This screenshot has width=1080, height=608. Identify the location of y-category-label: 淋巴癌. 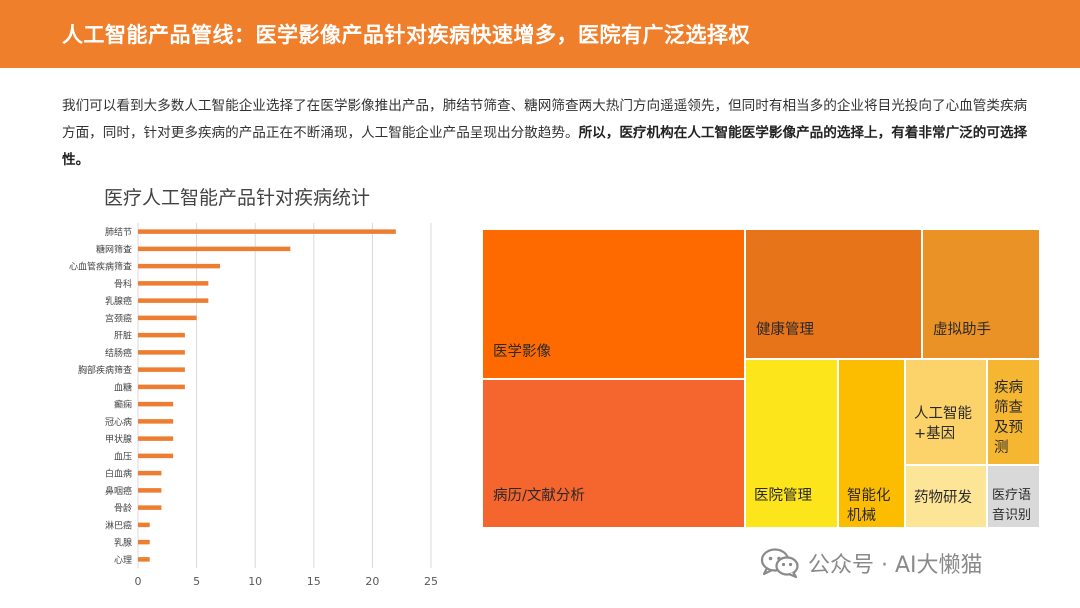
(118, 525).